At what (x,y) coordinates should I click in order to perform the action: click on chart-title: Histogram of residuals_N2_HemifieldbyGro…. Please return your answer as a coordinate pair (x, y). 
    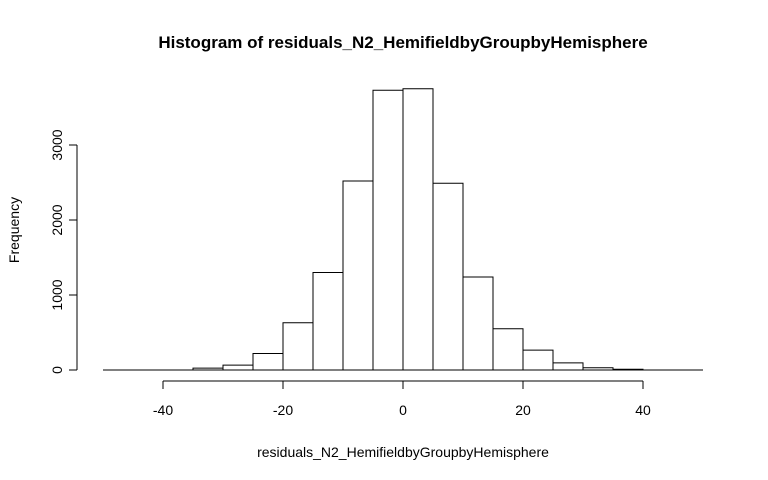
    Looking at the image, I should click on (402, 42).